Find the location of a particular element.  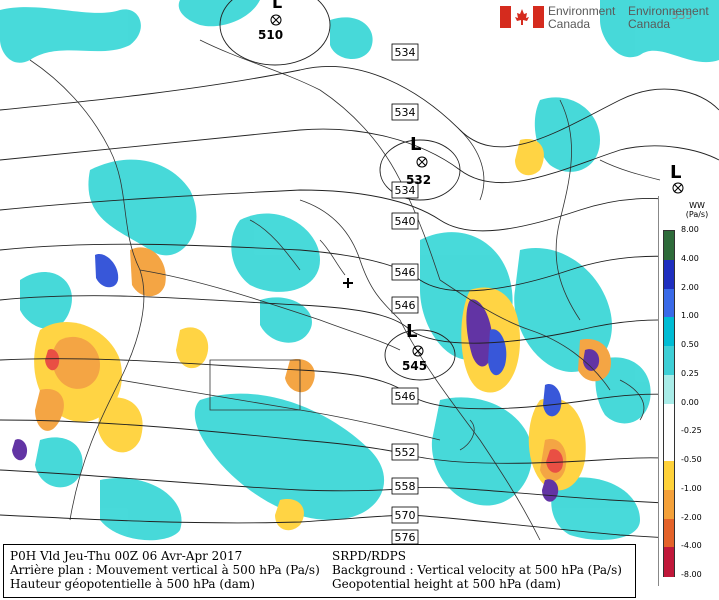

low-center: L 545 is located at coordinates (414, 347).